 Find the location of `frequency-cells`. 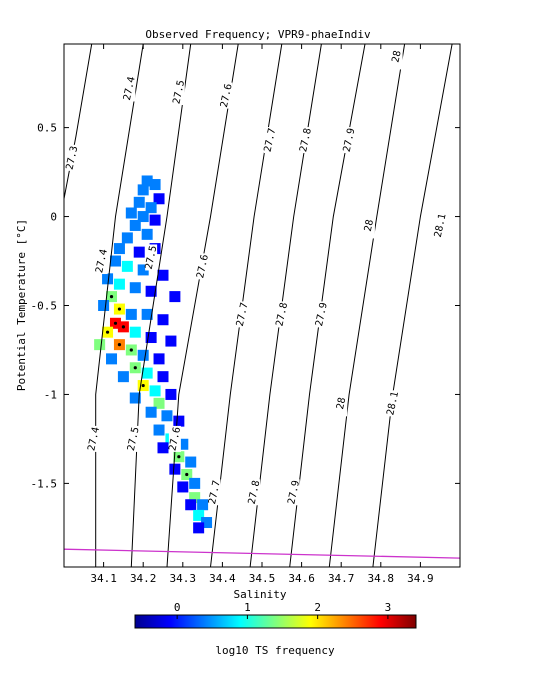

frequency-cells is located at coordinates (153, 354).